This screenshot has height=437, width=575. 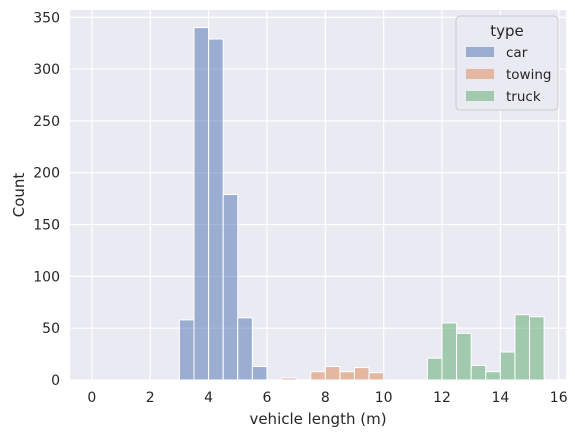 I want to click on legend-swatch-towing, so click(x=480, y=74).